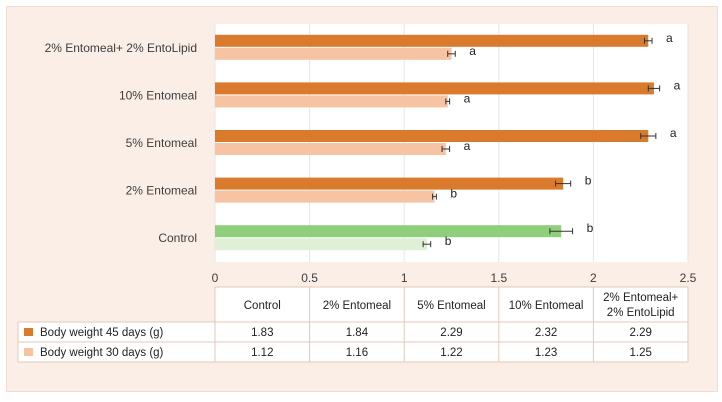 This screenshot has height=402, width=722. Describe the element at coordinates (641, 313) in the screenshot. I see `table-header: 2% EntoLipid` at that location.